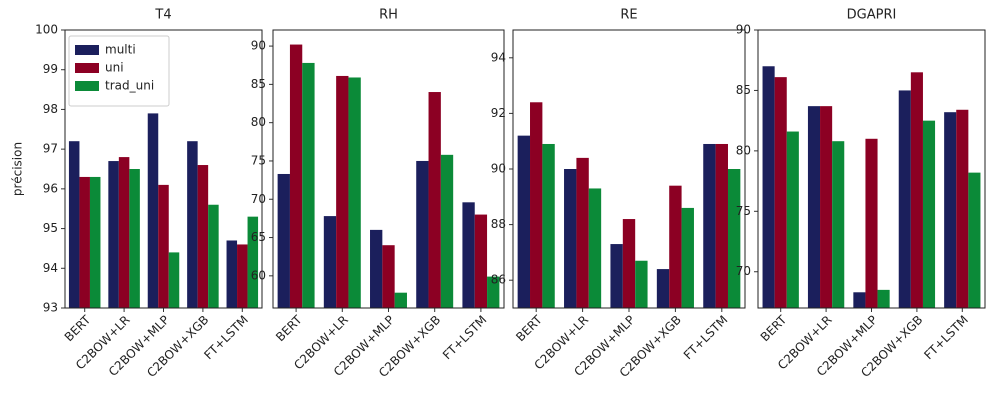  I want to click on y-tick-label: 75, so click(258, 160).